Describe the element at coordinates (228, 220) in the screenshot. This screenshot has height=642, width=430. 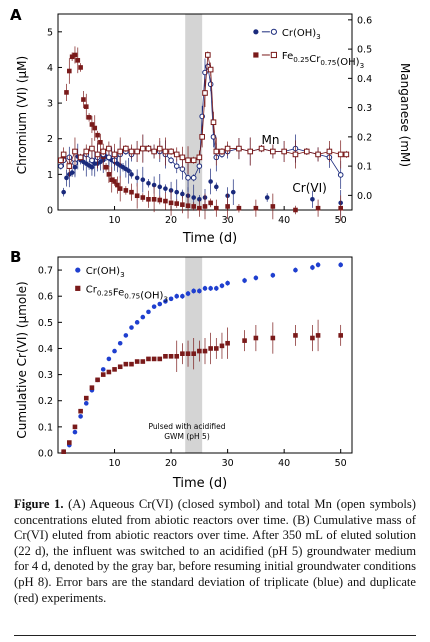
I see `x-tick-label: 30` at that location.